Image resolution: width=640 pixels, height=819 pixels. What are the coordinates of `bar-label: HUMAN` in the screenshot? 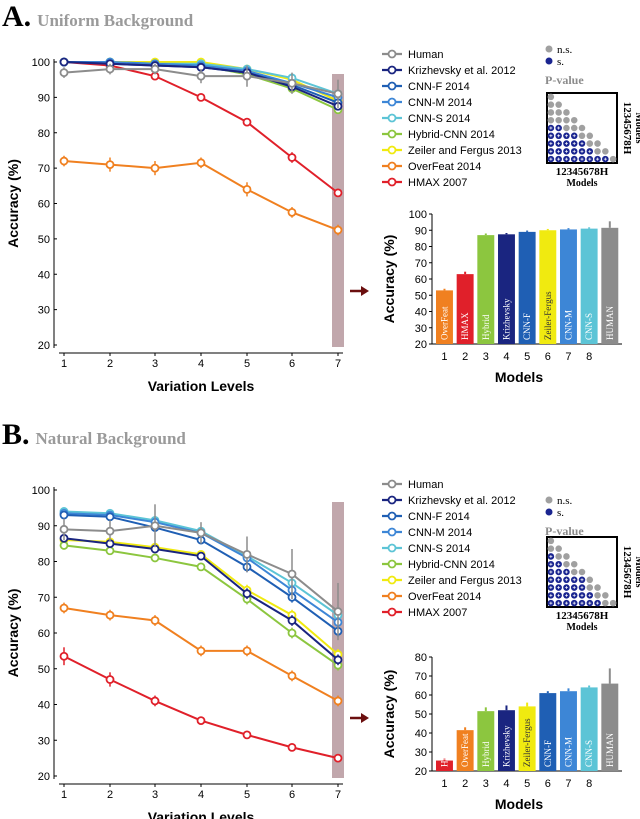 It's located at (610, 749).